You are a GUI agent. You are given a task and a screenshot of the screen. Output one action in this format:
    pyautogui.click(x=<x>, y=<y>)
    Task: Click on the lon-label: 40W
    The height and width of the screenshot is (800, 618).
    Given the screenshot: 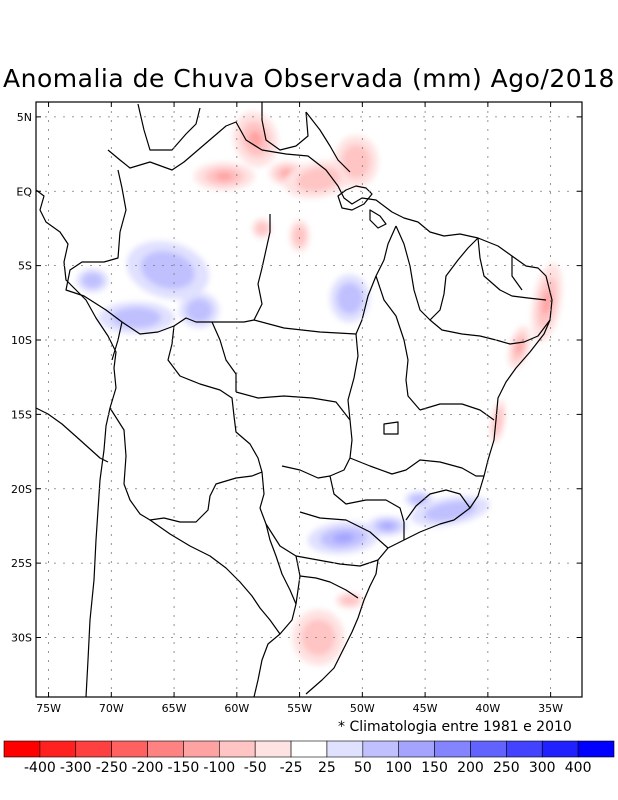 What is the action you would take?
    pyautogui.click(x=487, y=708)
    